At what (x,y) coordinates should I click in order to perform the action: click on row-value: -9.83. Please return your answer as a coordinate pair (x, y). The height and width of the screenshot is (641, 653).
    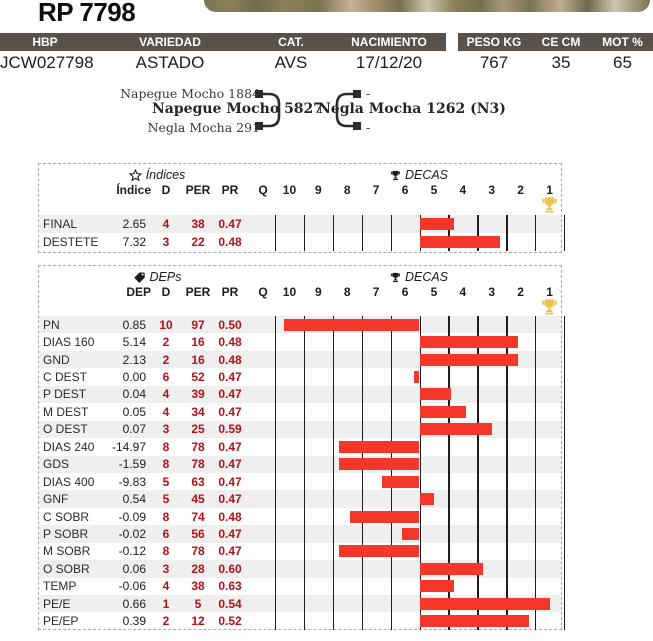
    Looking at the image, I should click on (132, 481).